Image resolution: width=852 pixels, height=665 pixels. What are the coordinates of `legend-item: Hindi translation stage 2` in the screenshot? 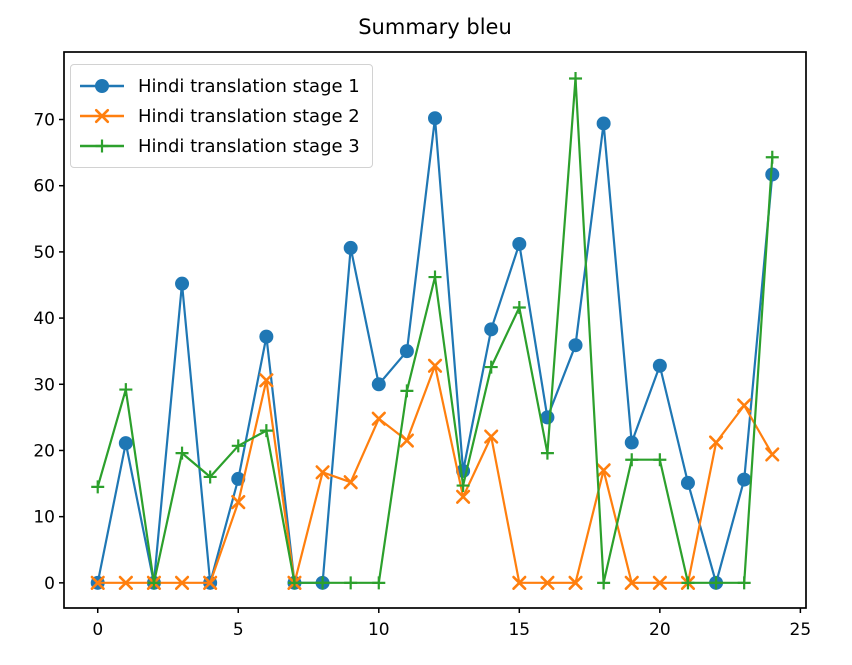 It's located at (219, 116).